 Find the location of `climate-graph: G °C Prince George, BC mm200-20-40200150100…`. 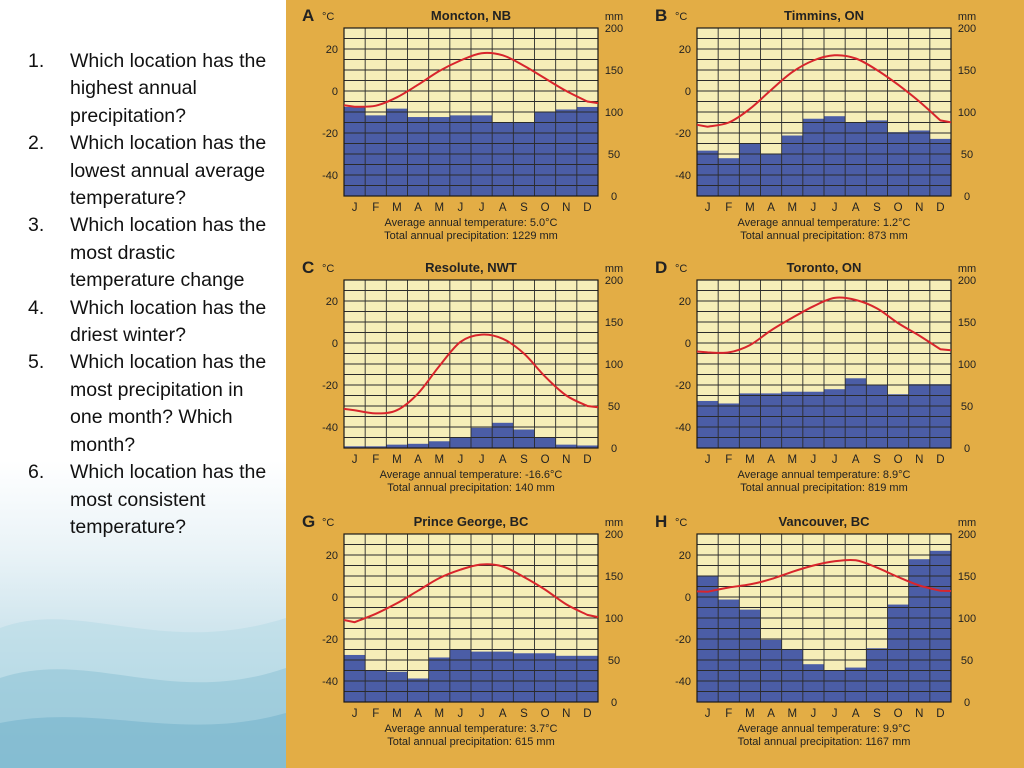

climate-graph: G °C Prince George, BC mm200-20-40200150100… is located at coordinates (462, 630).